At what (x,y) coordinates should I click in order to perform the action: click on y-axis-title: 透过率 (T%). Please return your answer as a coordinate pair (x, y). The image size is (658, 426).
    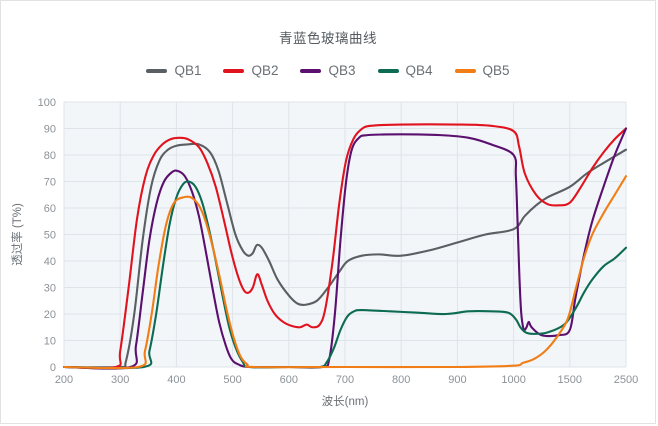
    Looking at the image, I should click on (17, 234).